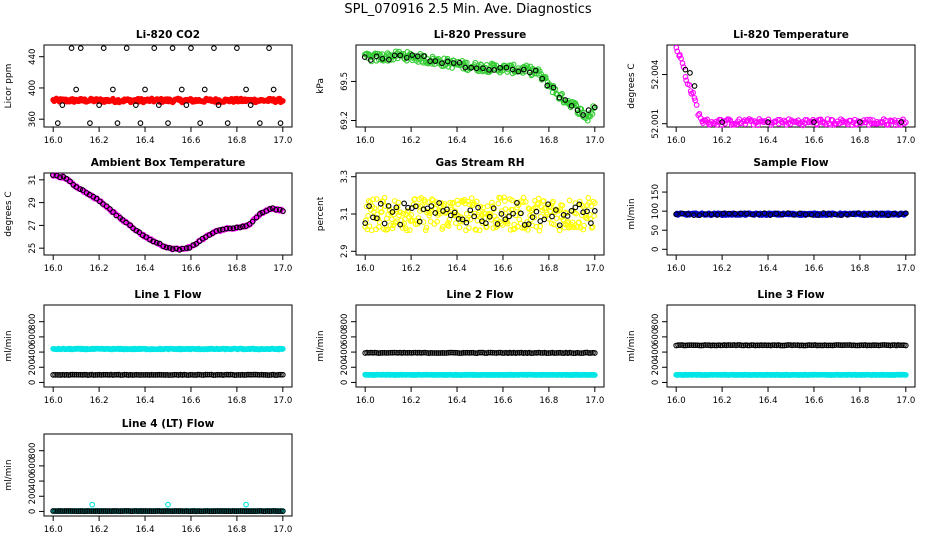 Image resolution: width=936 pixels, height=540 pixels. What do you see at coordinates (656, 211) in the screenshot?
I see `y-tick-label: 100` at bounding box center [656, 211].